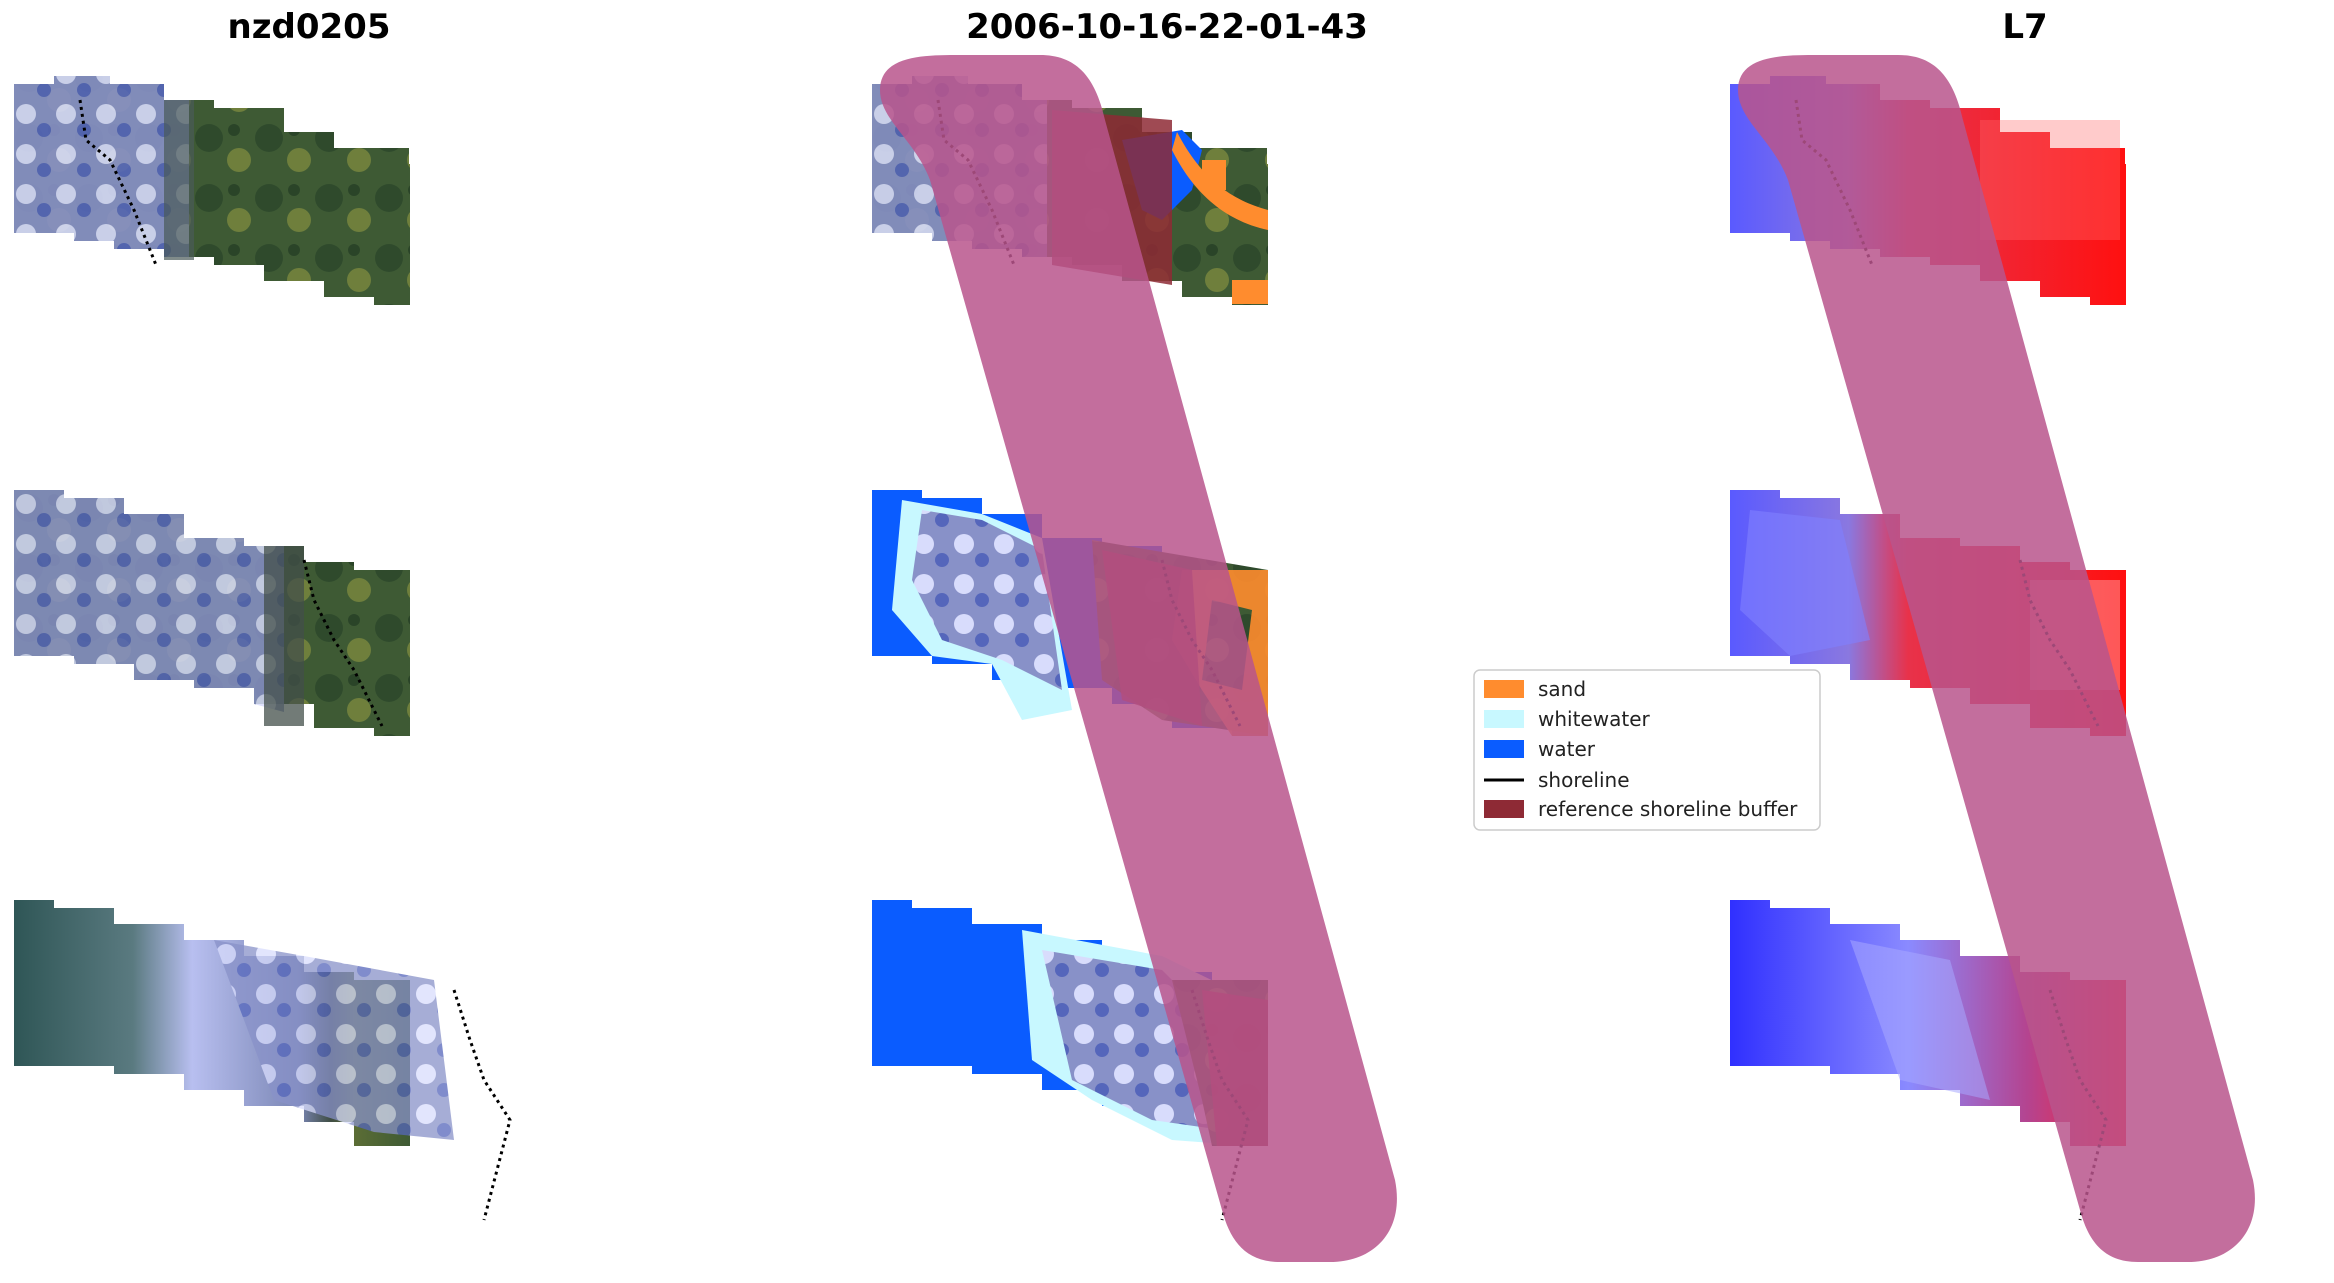 This screenshot has width=2334, height=1283. Describe the element at coordinates (309, 27) in the screenshot. I see `panel-title-left: nzd0205` at that location.